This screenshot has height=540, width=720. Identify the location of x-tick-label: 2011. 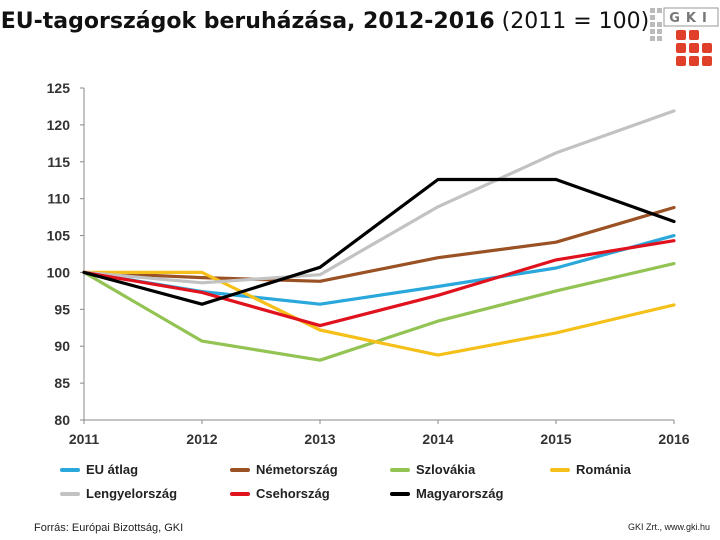
(84, 439).